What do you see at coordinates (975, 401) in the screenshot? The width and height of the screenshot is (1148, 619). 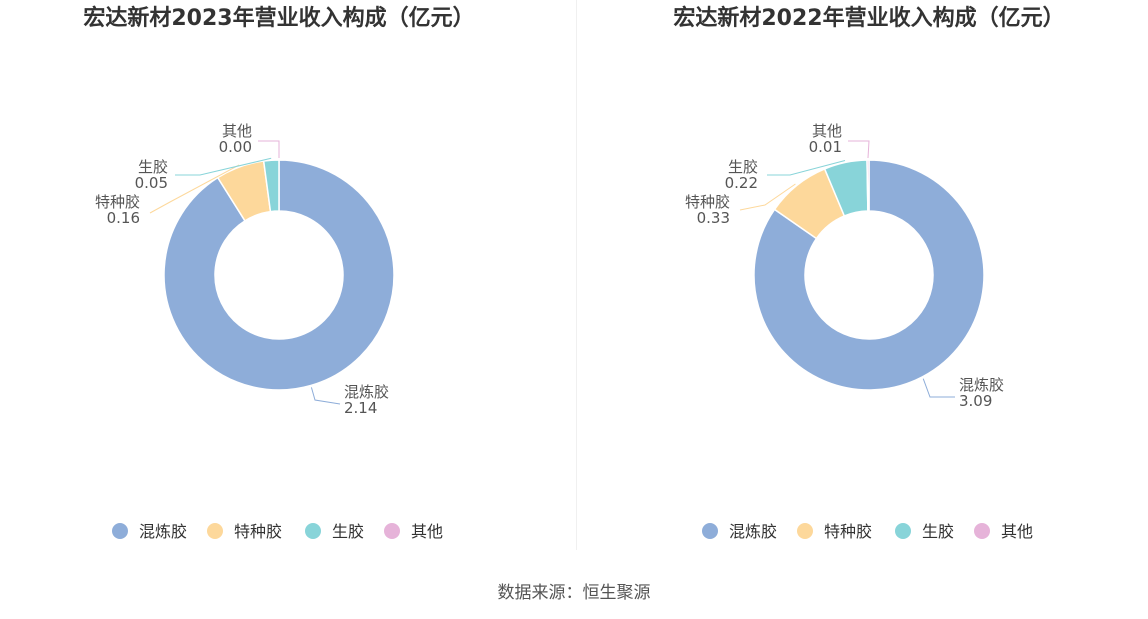 I see `slice-label-value: 3.09` at bounding box center [975, 401].